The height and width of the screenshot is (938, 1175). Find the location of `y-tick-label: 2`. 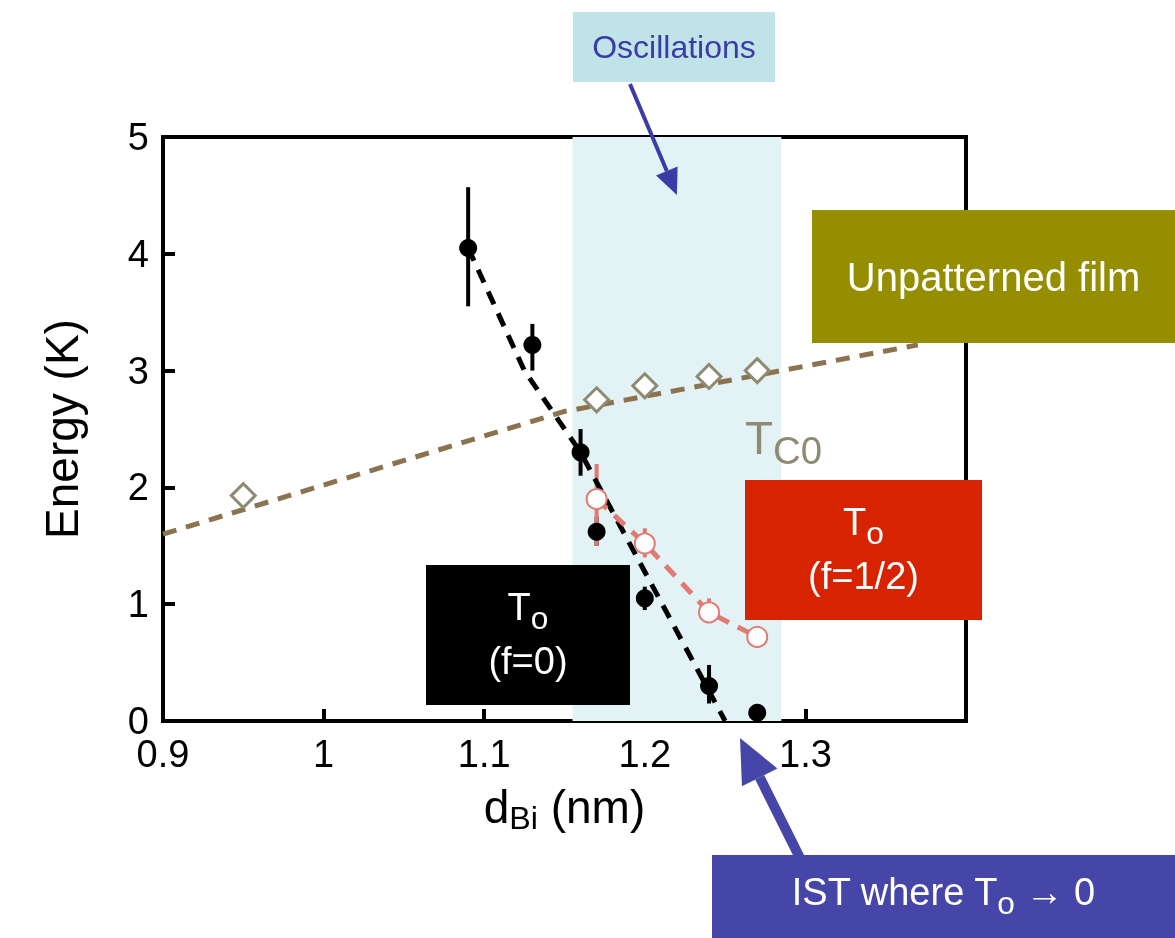

y-tick-label: 2 is located at coordinates (138, 487).